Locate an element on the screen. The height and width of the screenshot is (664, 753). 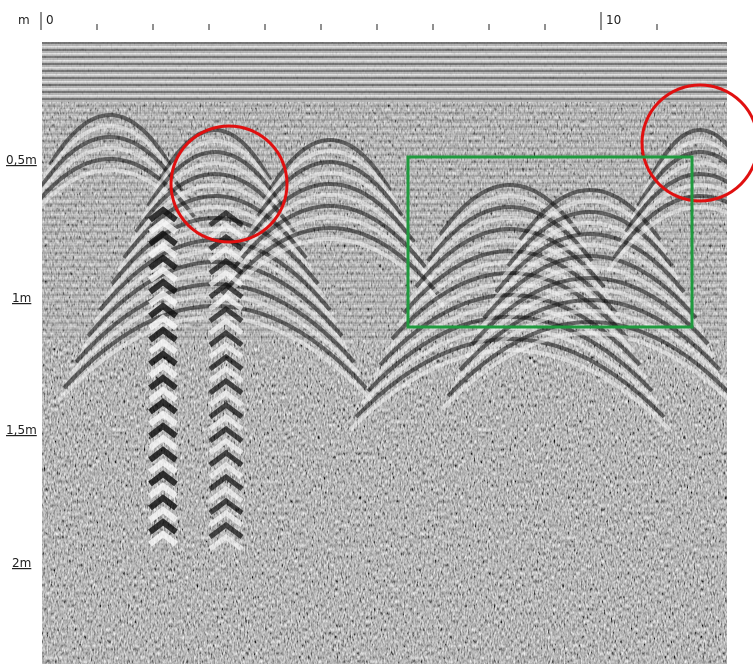
highlight-box is located at coordinates (550, 242).